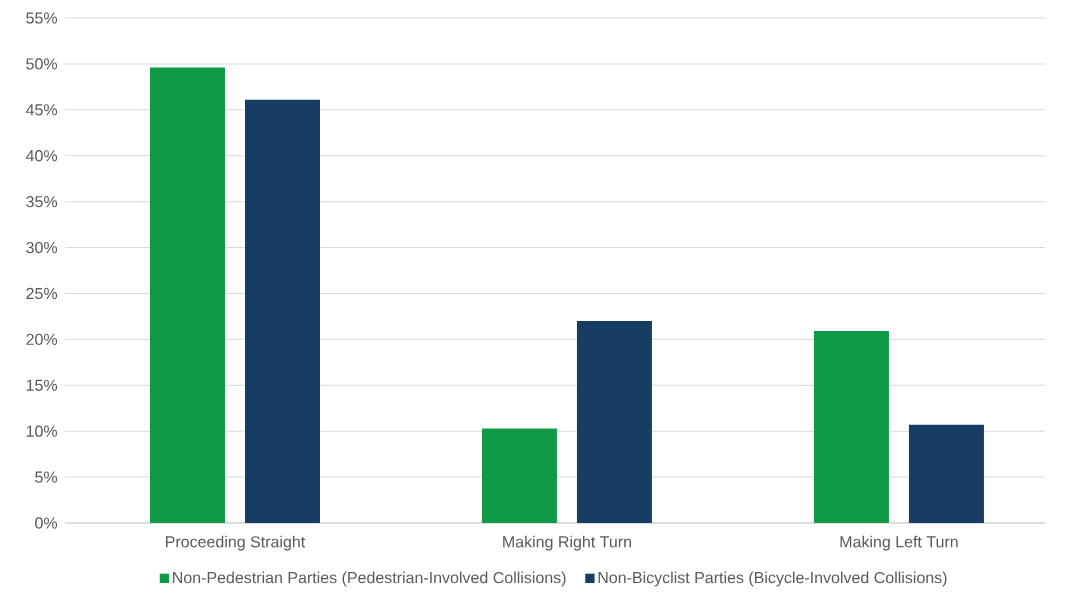  What do you see at coordinates (41, 110) in the screenshot?
I see `y-tick-label: 45%` at bounding box center [41, 110].